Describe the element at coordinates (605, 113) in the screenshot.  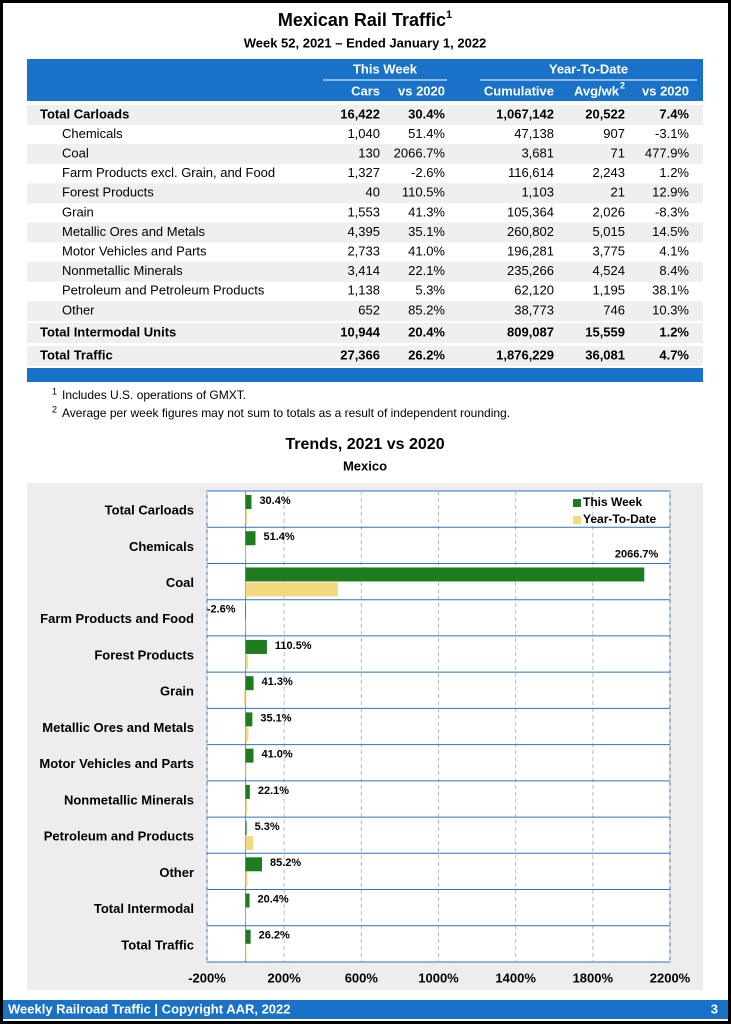
I see `row-value: 20,522` at that location.